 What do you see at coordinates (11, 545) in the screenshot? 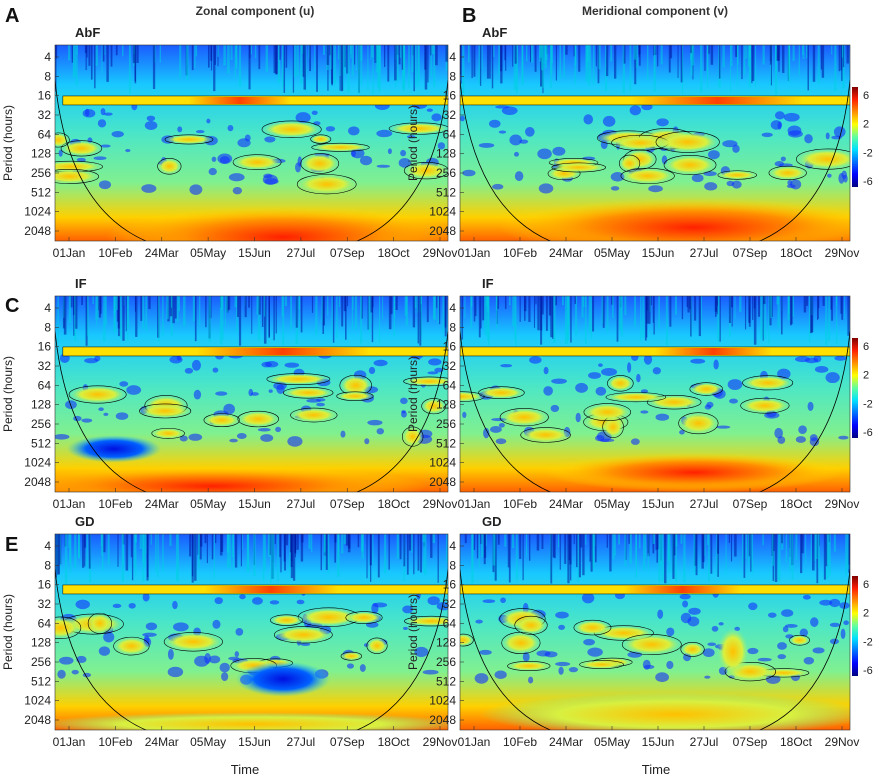
I see `panel-letter-E: E` at bounding box center [11, 545].